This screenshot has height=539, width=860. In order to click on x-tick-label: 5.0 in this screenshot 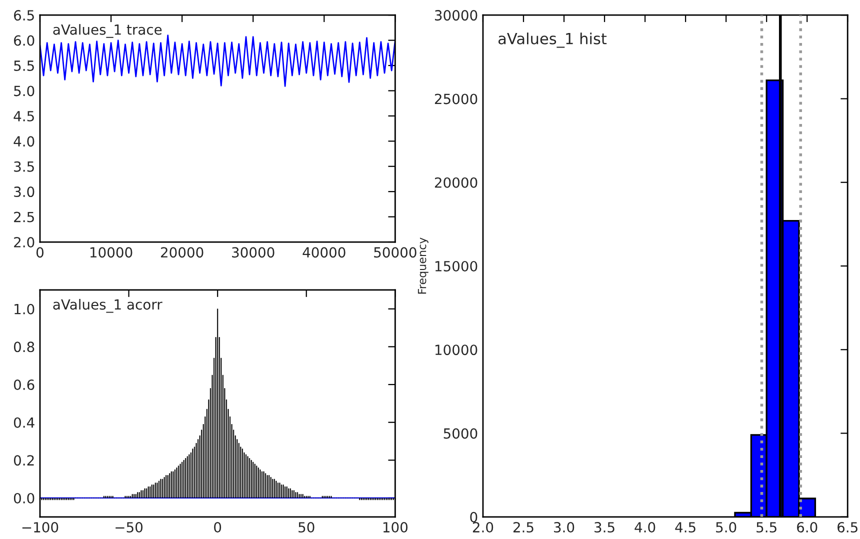, I will do `click(726, 527)`.